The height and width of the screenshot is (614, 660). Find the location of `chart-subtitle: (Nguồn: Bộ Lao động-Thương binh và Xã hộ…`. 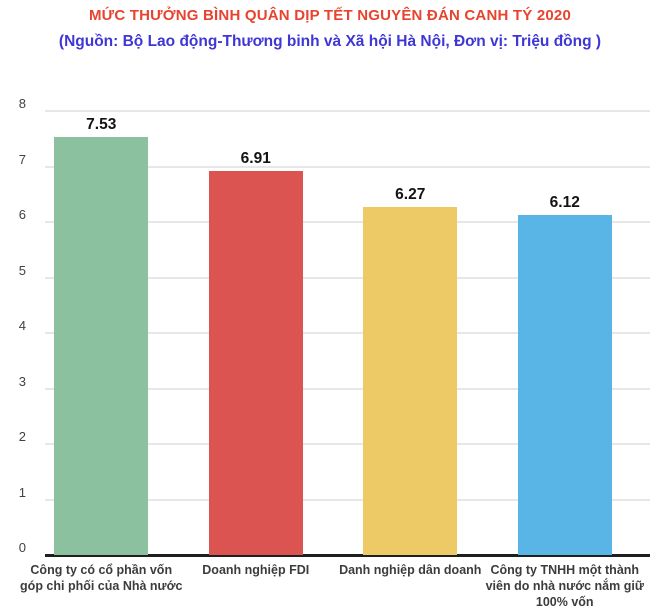

chart-subtitle: (Nguồn: Bộ Lao động-Thương binh và Xã hộ… is located at coordinates (330, 41).